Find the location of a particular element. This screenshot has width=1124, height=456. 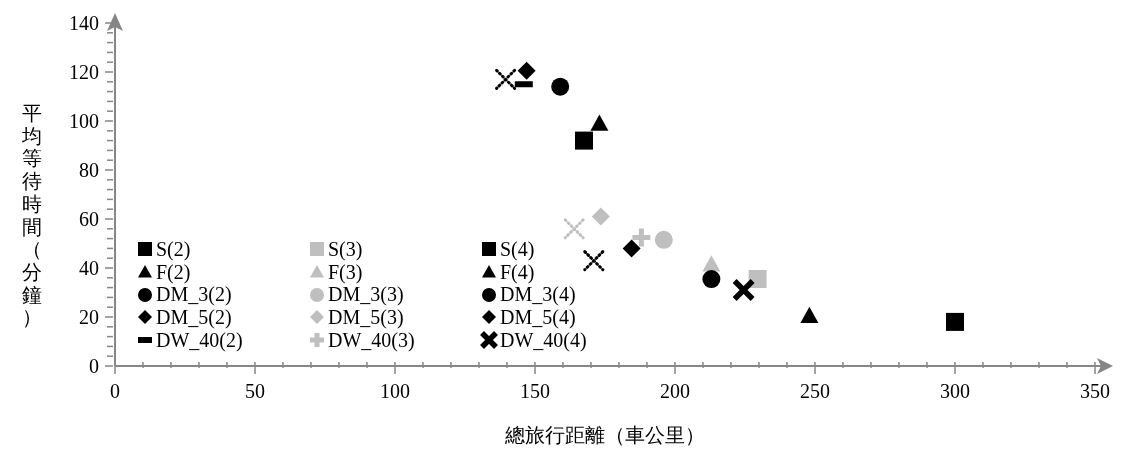

legend-label: DM_5(2) is located at coordinates (194, 317).